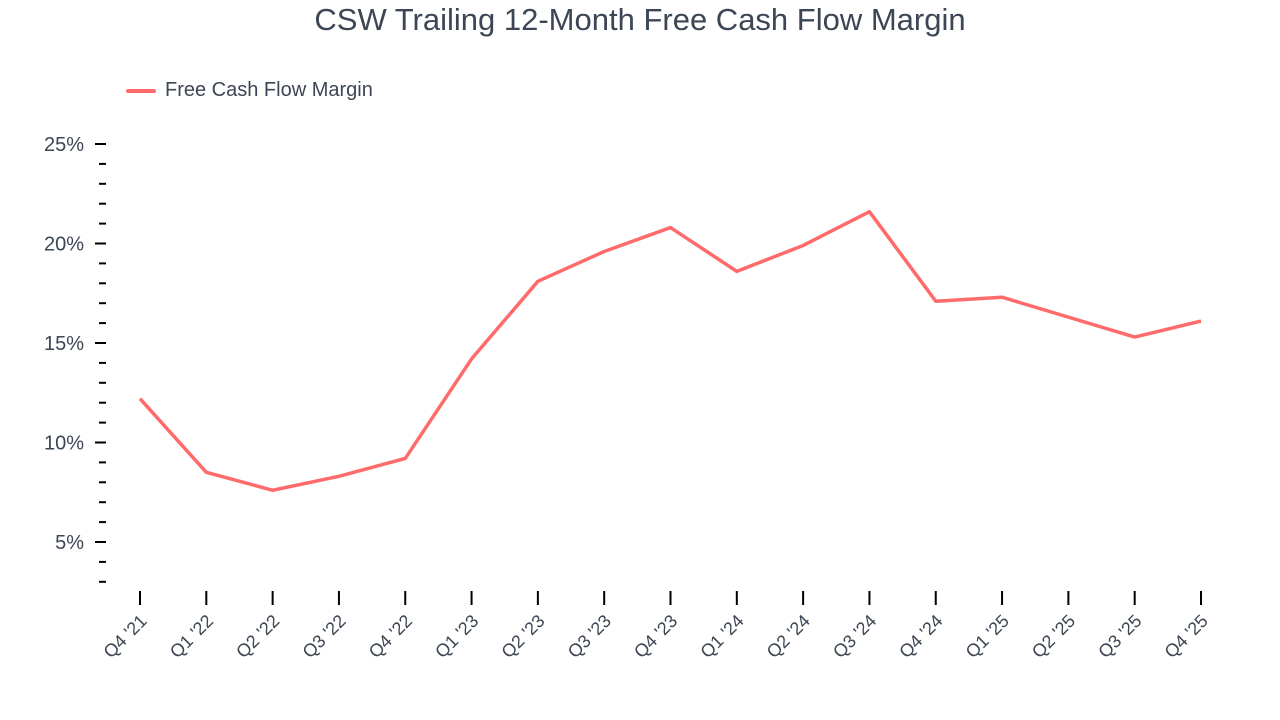 This screenshot has height=720, width=1280. What do you see at coordinates (64, 245) in the screenshot?
I see `y-tick-label: 20%` at bounding box center [64, 245].